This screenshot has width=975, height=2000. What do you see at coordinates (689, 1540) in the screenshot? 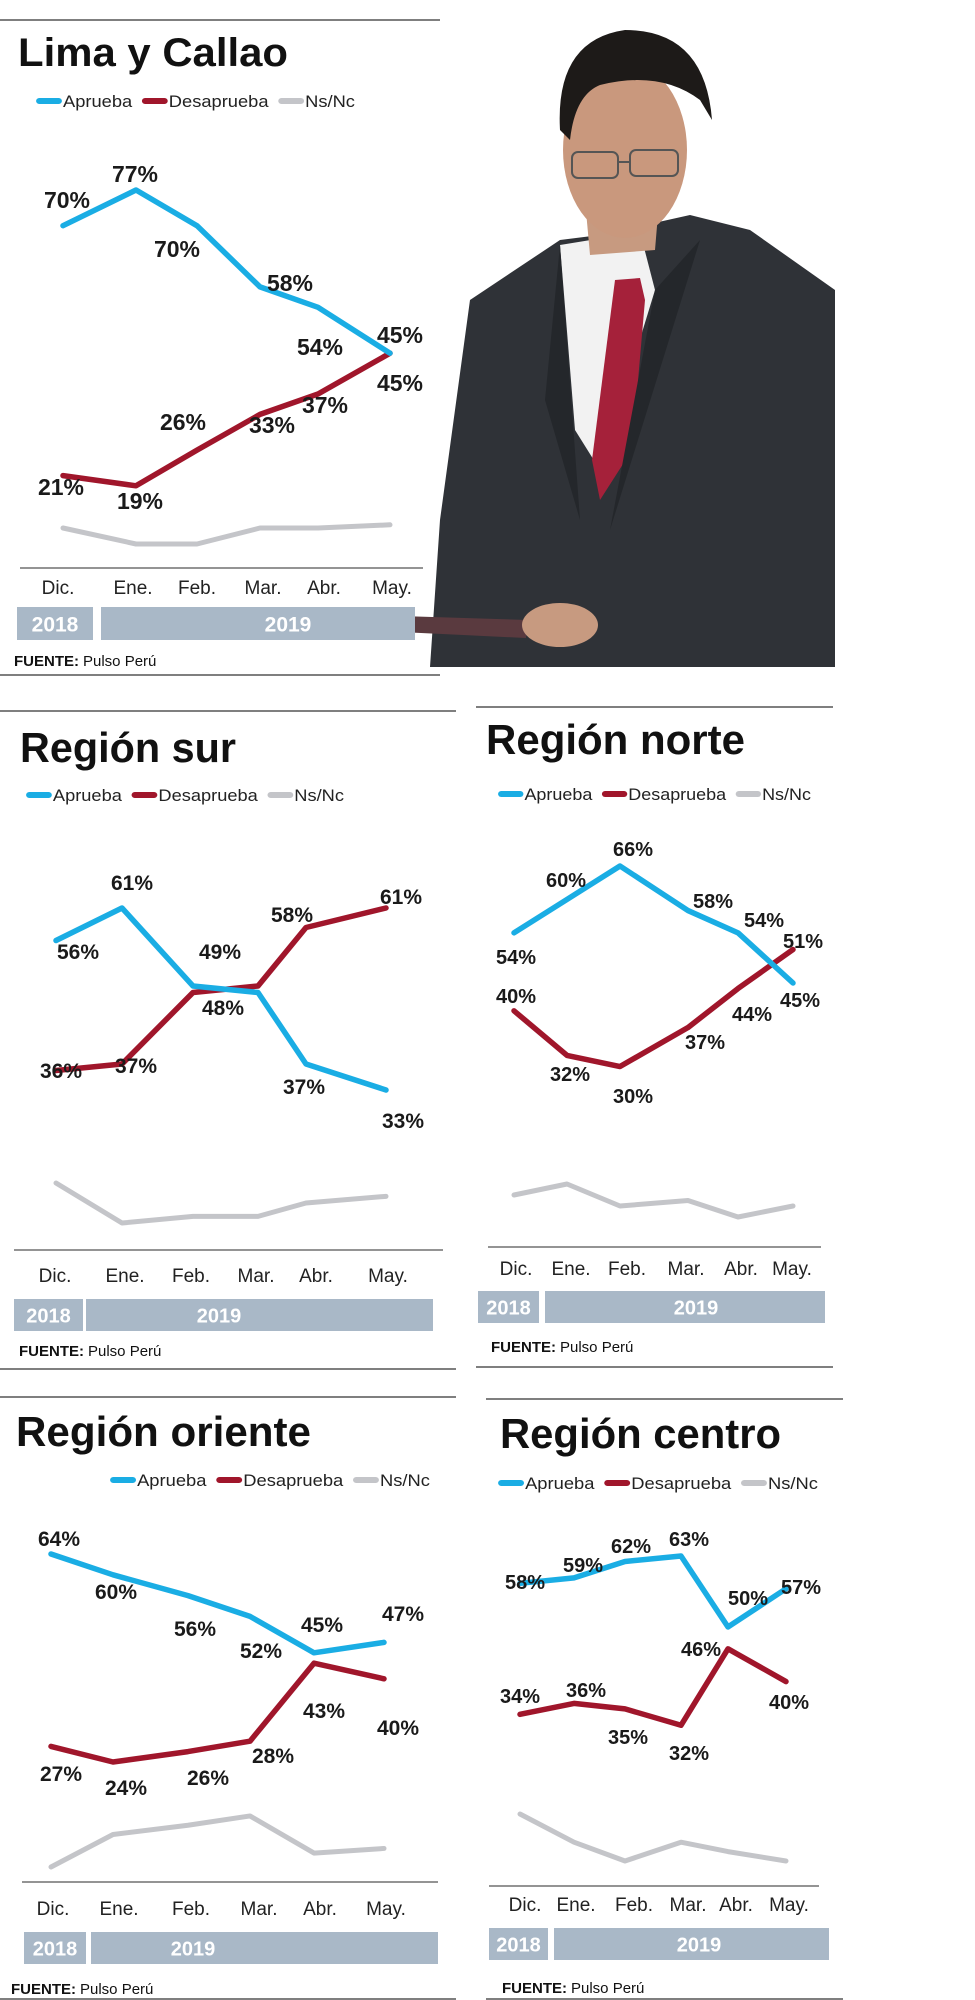
I see `data-label: 63%` at bounding box center [689, 1540].